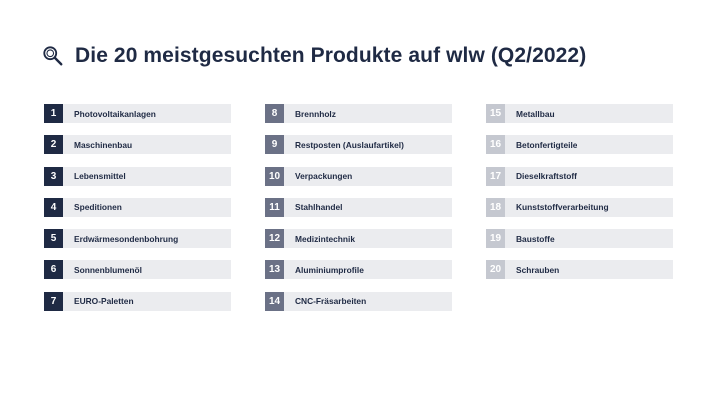 The width and height of the screenshot is (710, 400). I want to click on list-item: 13 Aluminiumprofile, so click(358, 270).